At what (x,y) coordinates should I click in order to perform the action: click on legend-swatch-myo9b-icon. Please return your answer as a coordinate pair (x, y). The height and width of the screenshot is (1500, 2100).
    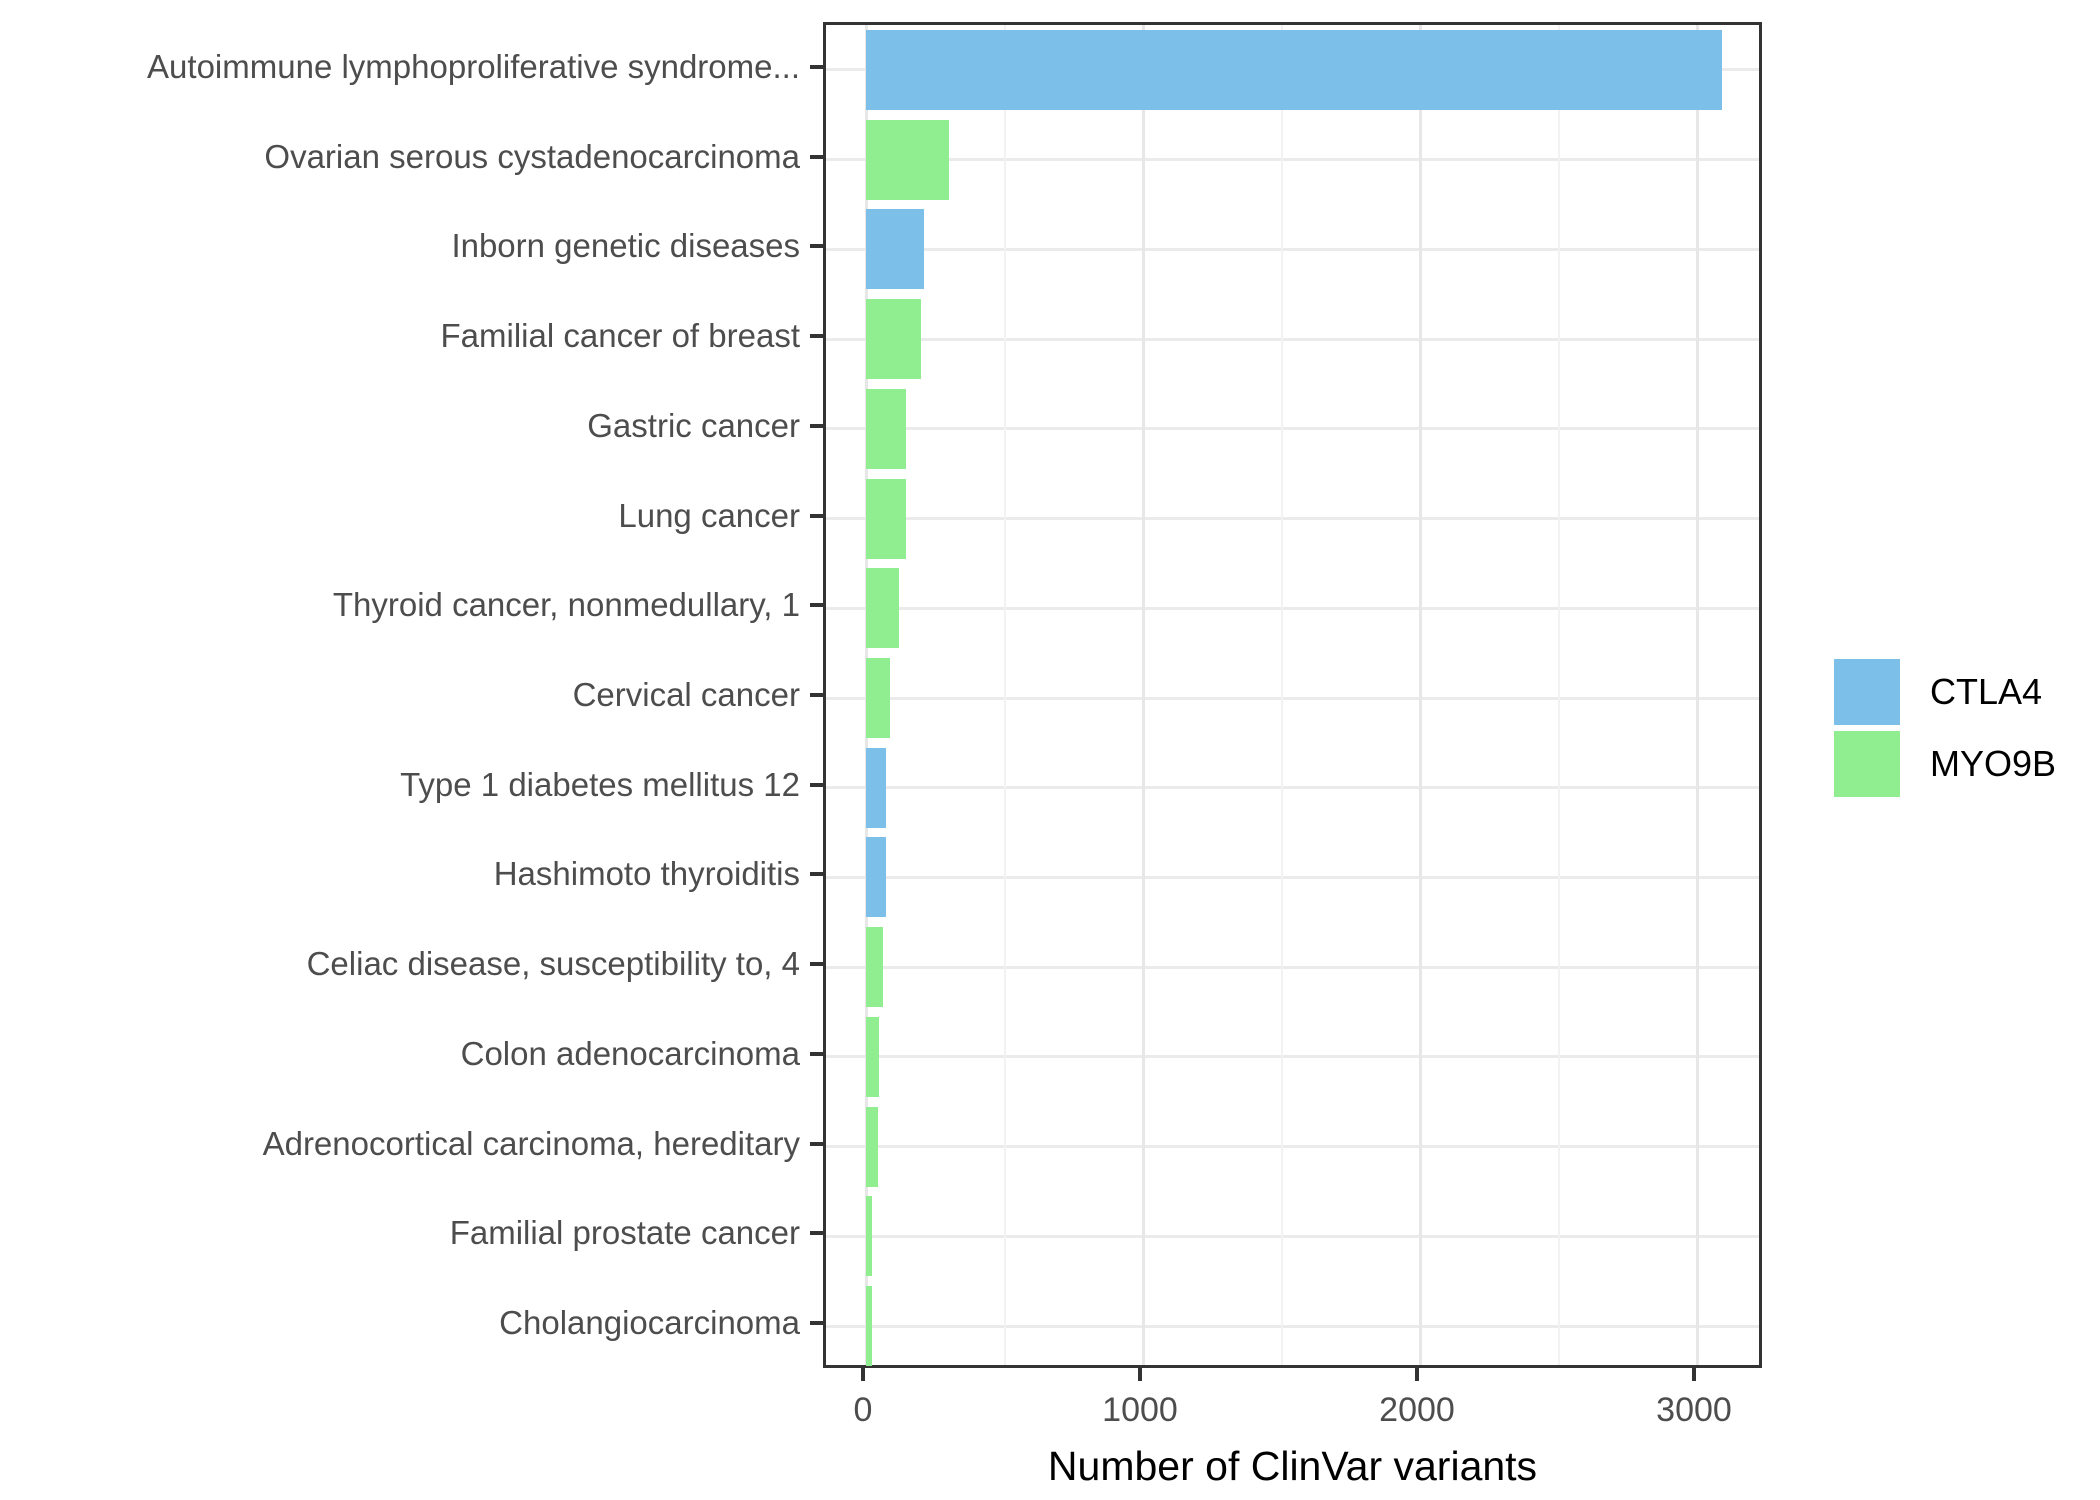
    Looking at the image, I should click on (1867, 764).